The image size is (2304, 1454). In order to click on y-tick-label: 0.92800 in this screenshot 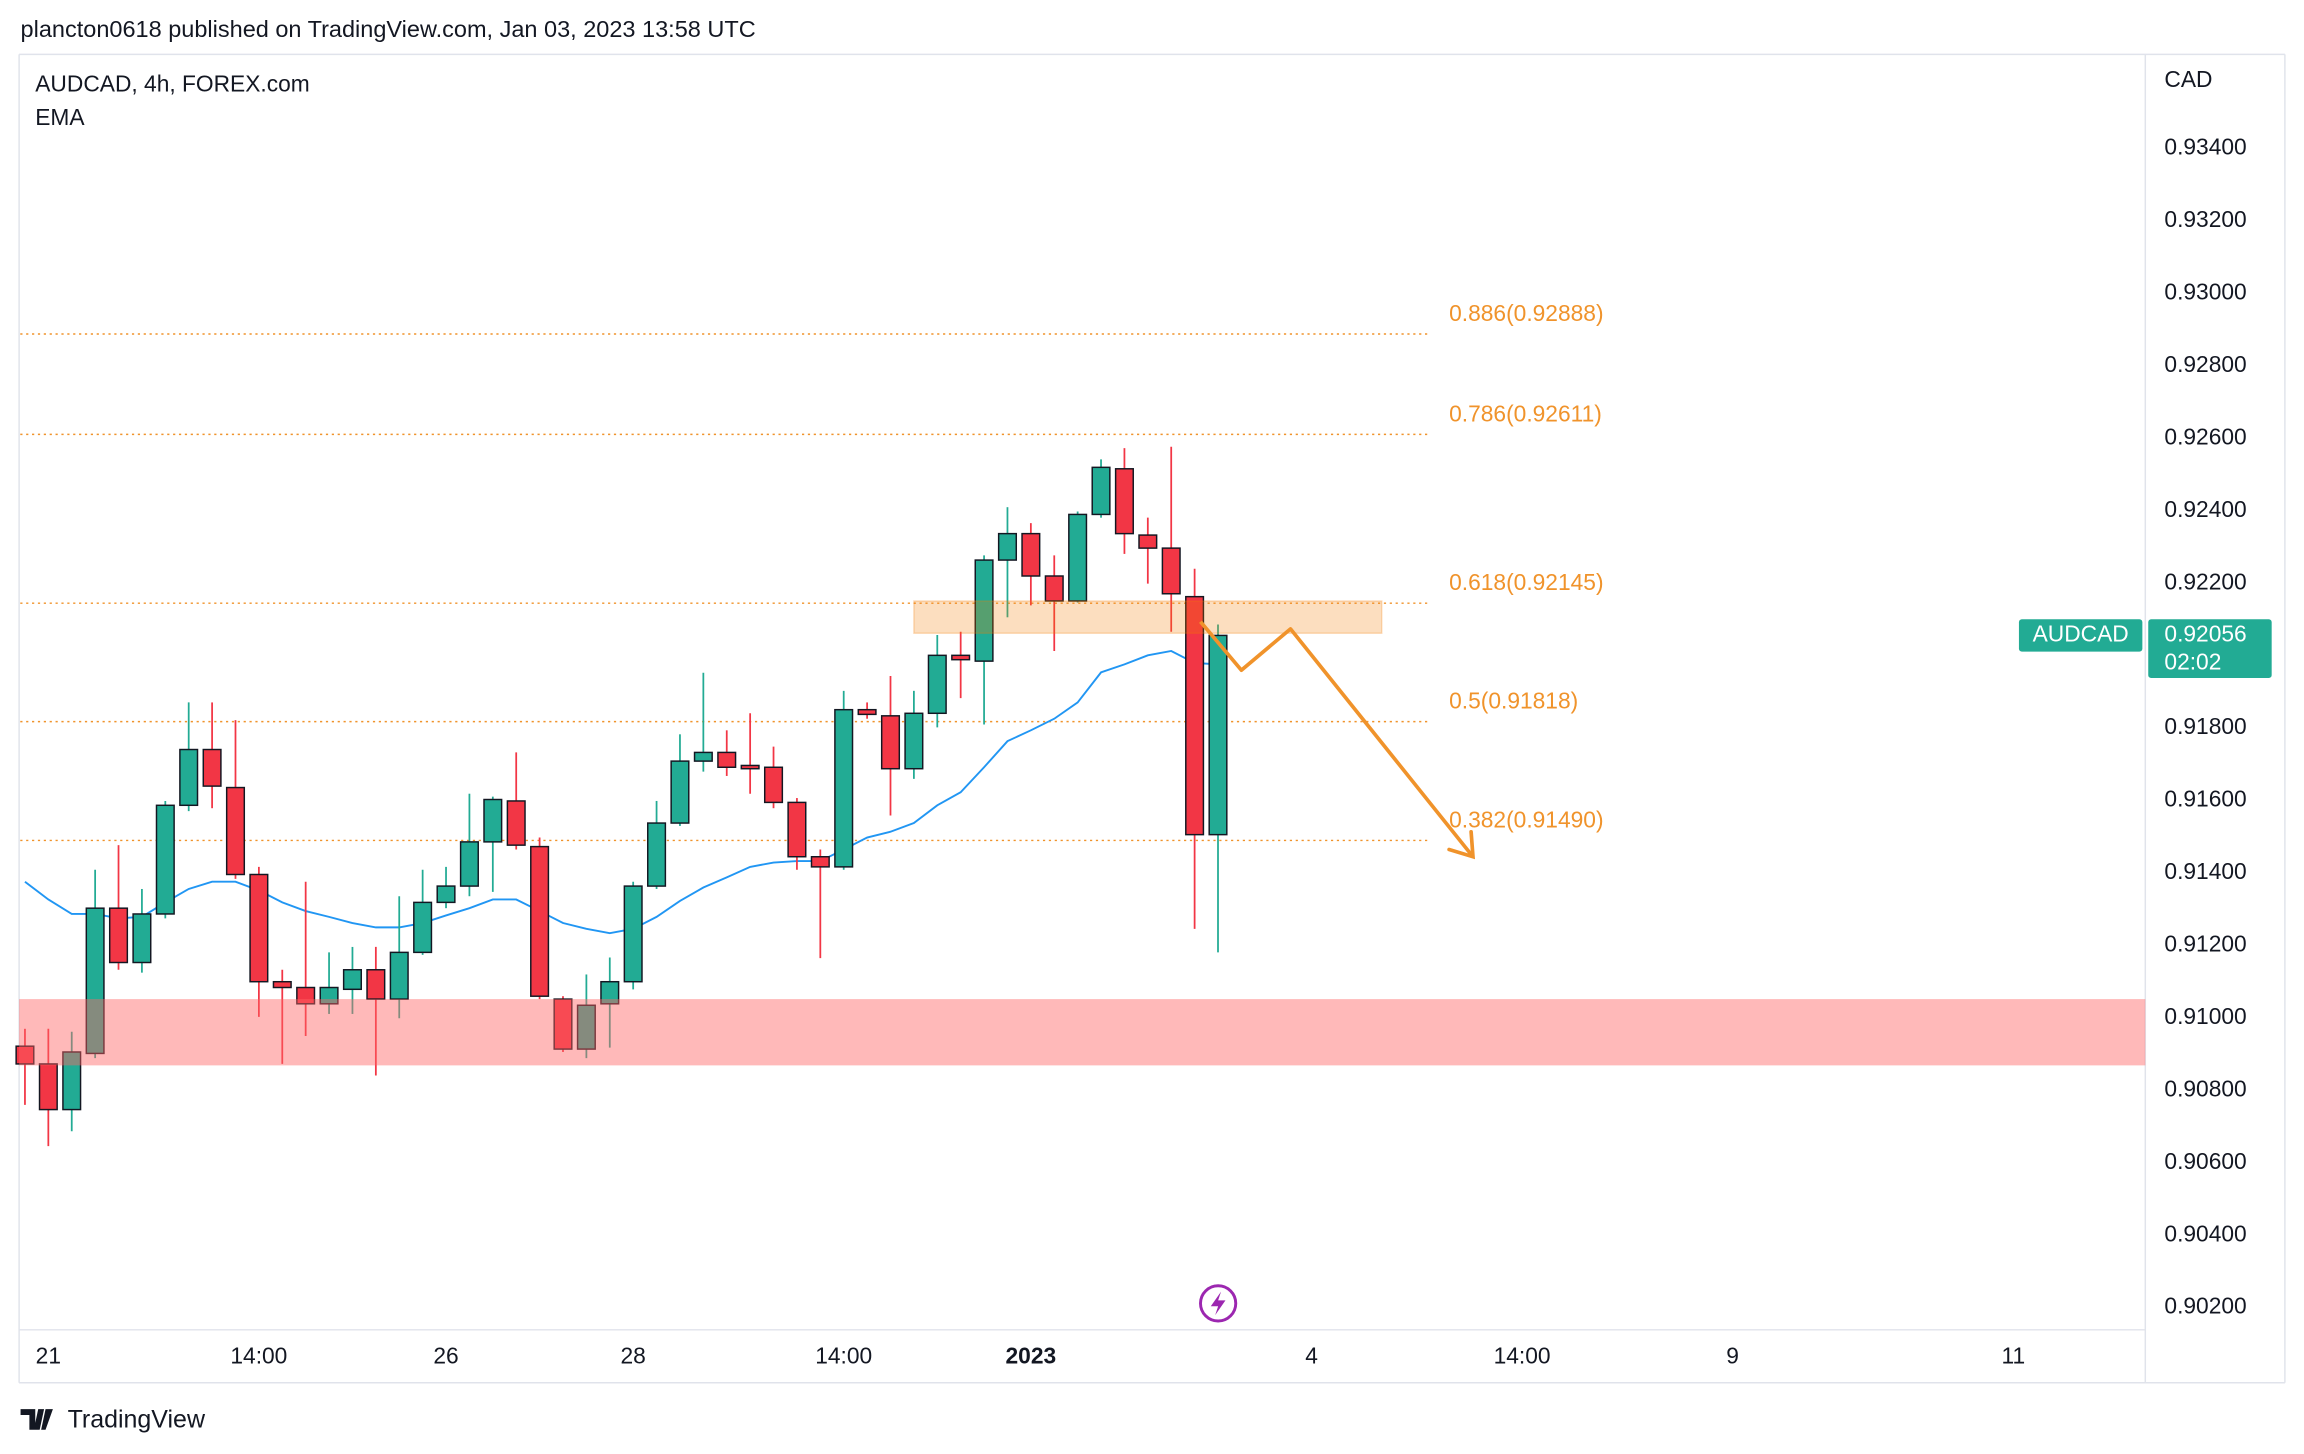, I will do `click(2205, 364)`.